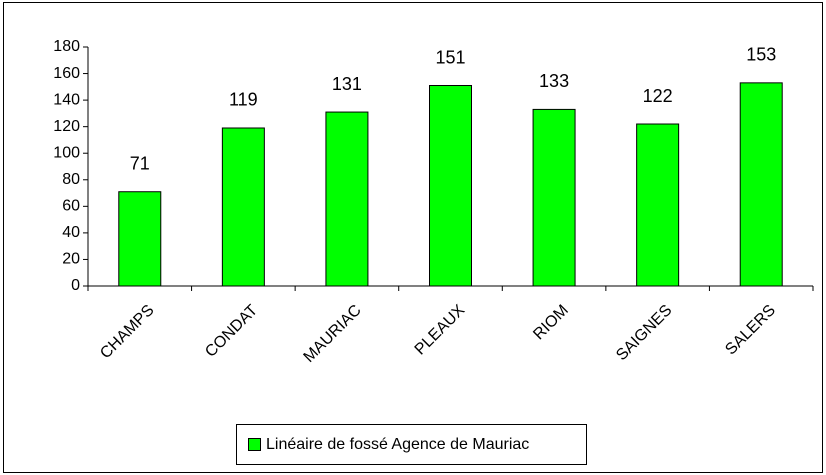  I want to click on legend-swatch, so click(254, 444).